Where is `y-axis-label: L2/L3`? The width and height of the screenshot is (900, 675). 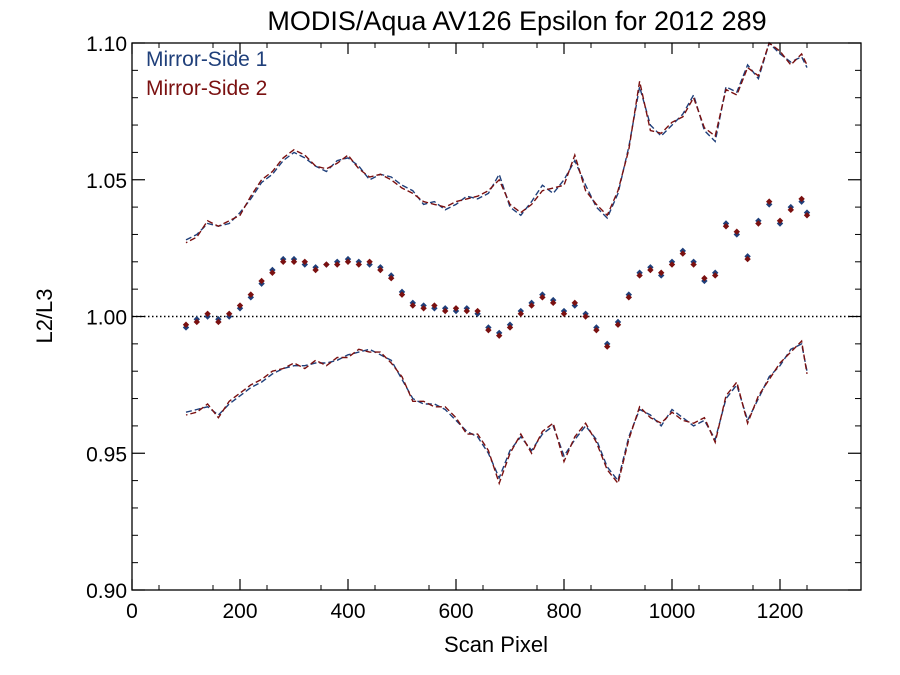 y-axis-label: L2/L3 is located at coordinates (44, 315).